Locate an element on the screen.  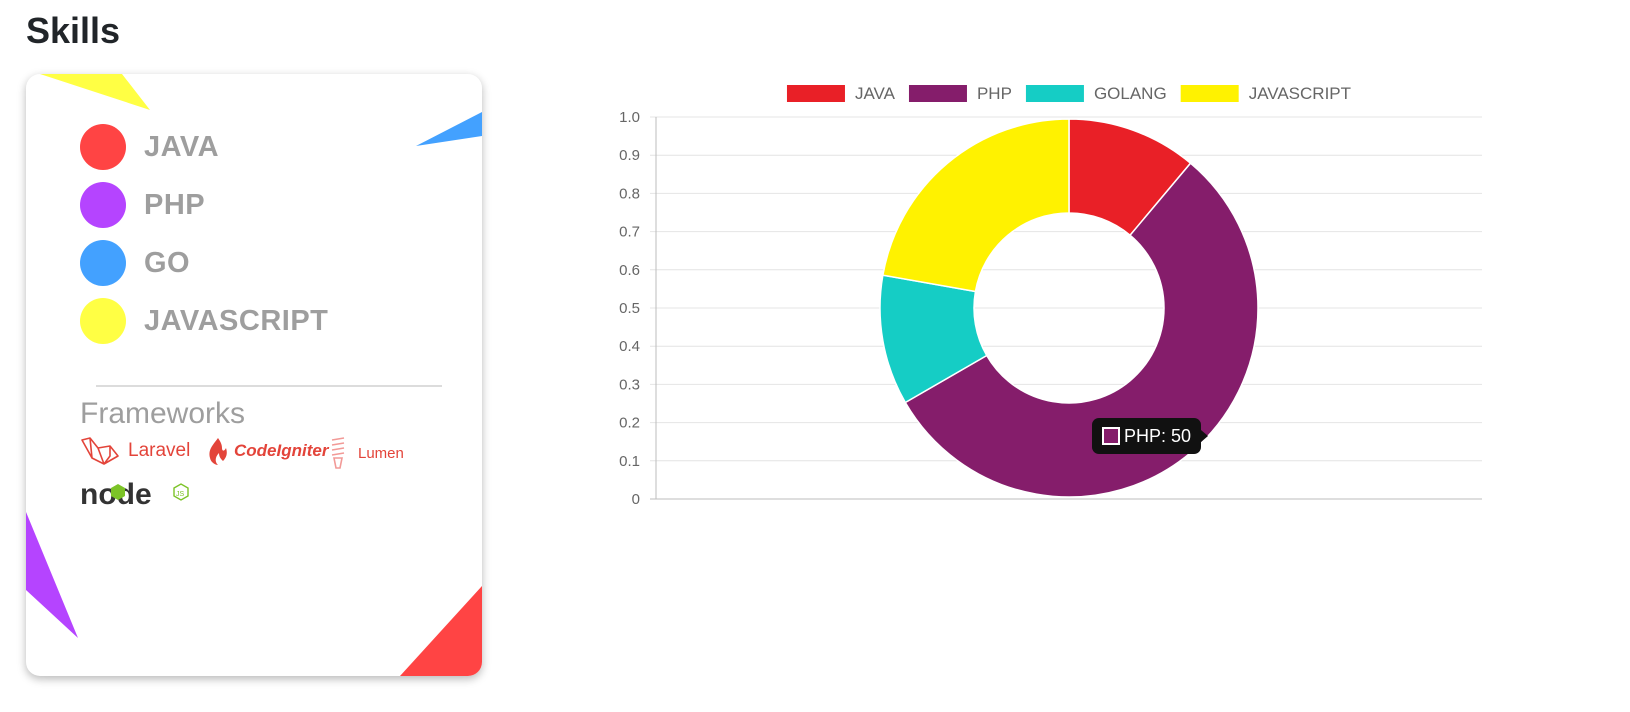
y-tick-label: 0.3 is located at coordinates (629, 384).